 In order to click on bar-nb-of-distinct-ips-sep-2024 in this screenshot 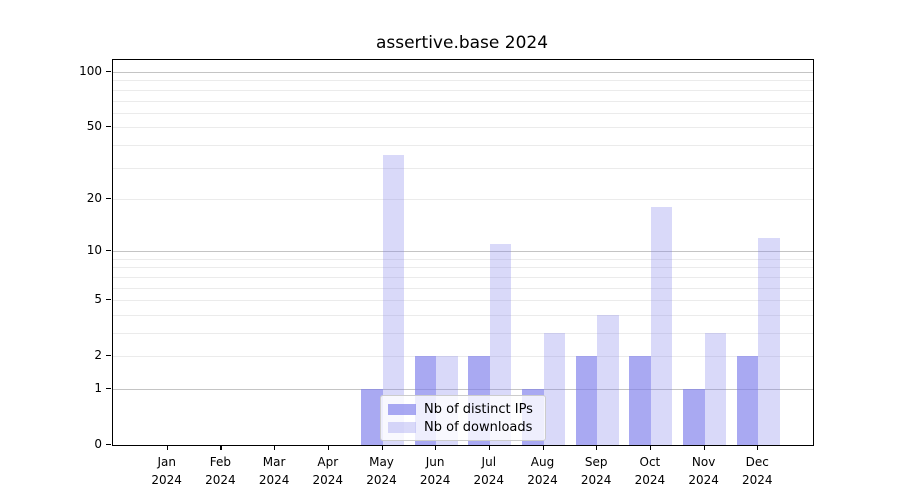, I will do `click(586, 400)`.